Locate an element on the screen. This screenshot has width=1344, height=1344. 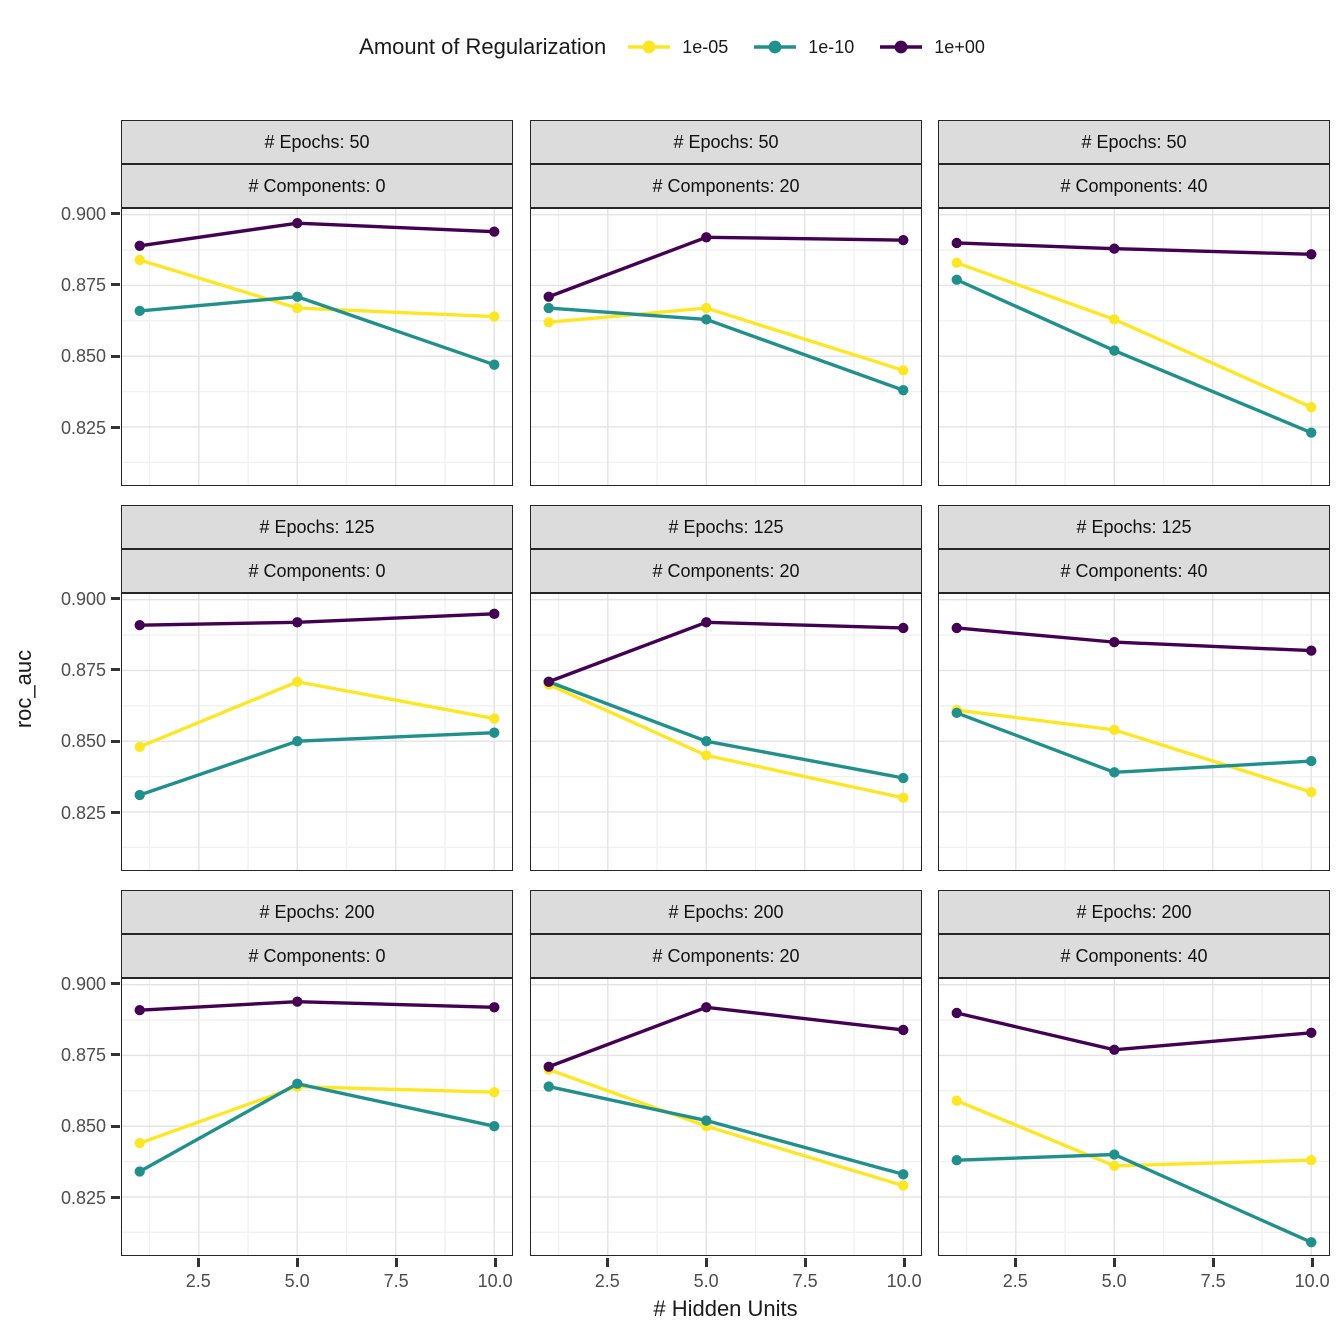
facet-panel: # Epochs: 200 # Components: 40 is located at coordinates (1134, 1073).